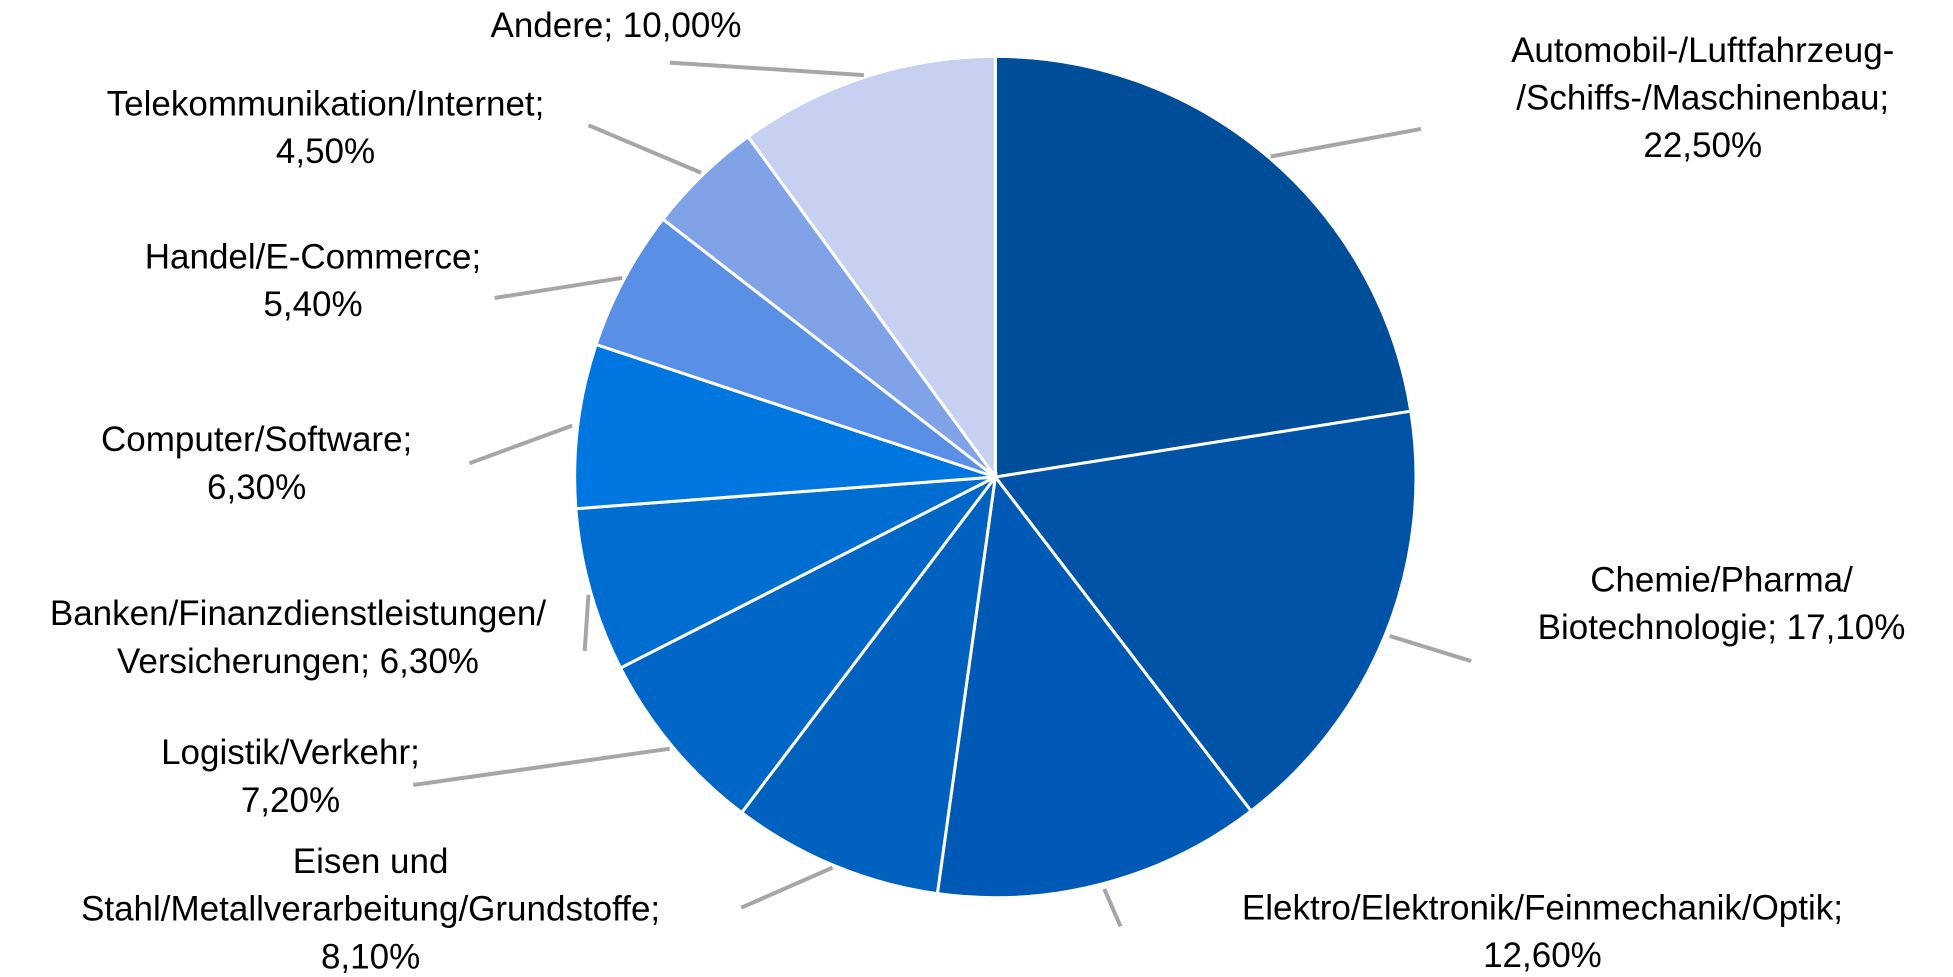  Describe the element at coordinates (326, 104) in the screenshot. I see `data-label: Telekommunikation/Internet;` at that location.